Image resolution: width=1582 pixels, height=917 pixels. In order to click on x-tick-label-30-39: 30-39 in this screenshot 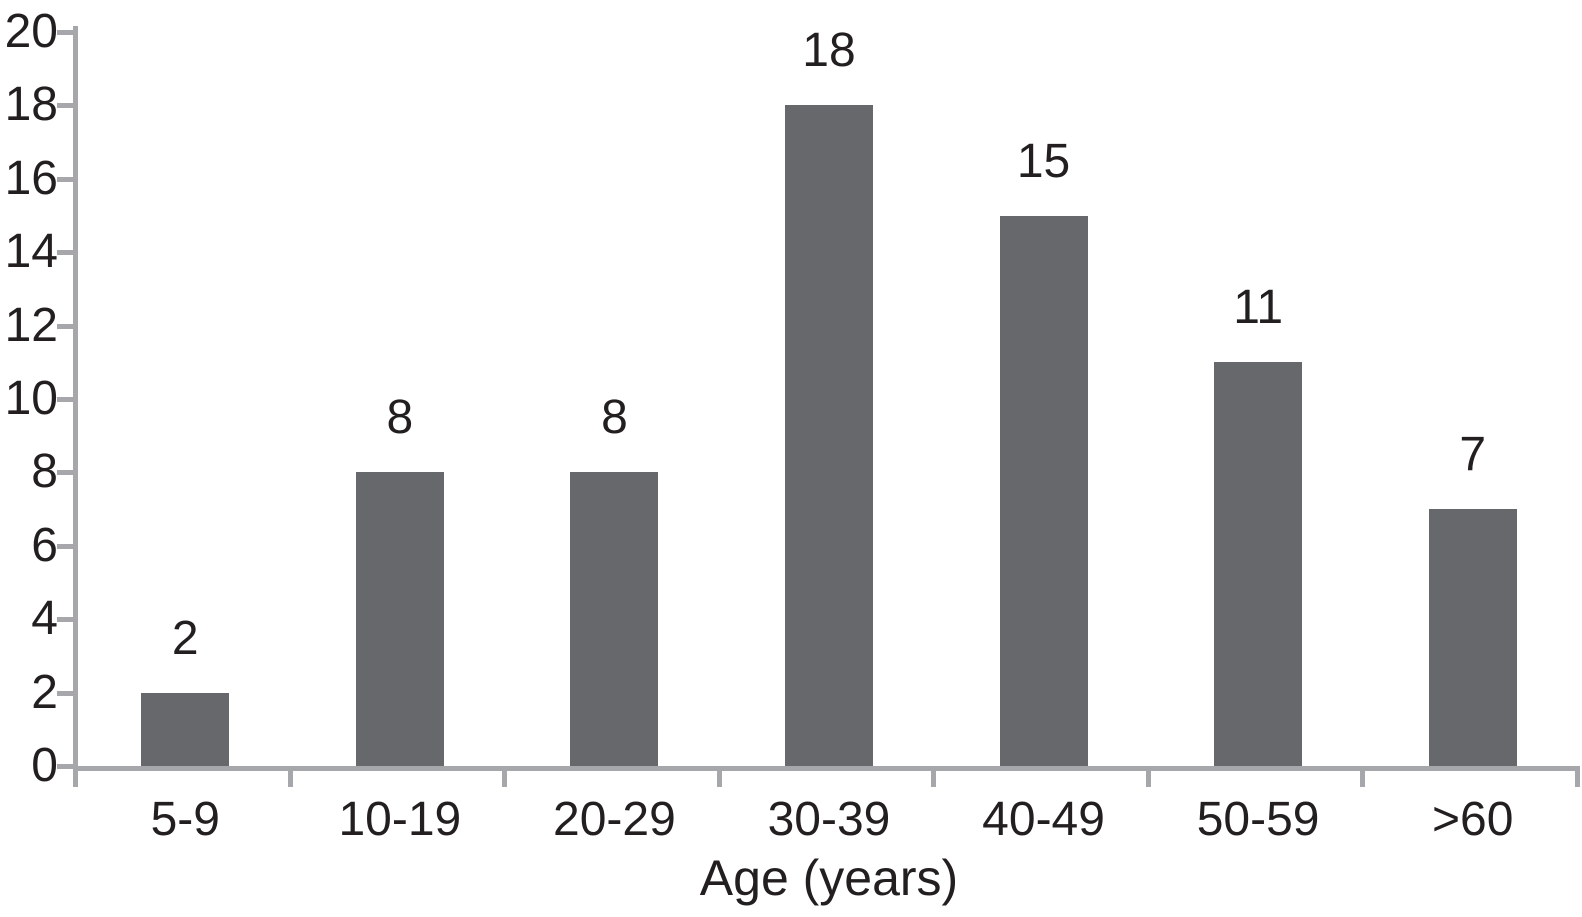, I will do `click(829, 819)`.